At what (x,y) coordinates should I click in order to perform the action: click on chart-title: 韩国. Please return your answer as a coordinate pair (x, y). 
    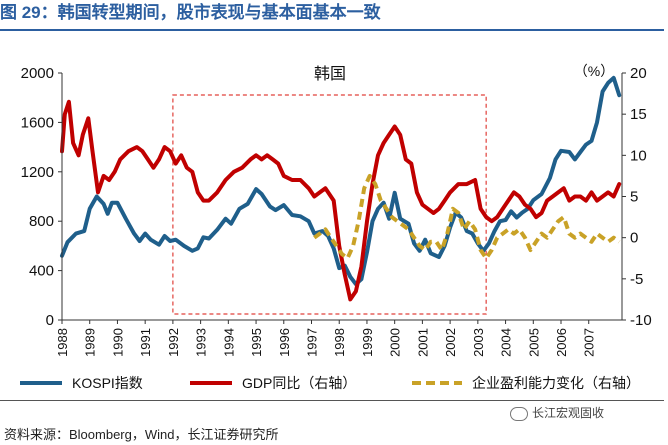
    Looking at the image, I should click on (330, 74).